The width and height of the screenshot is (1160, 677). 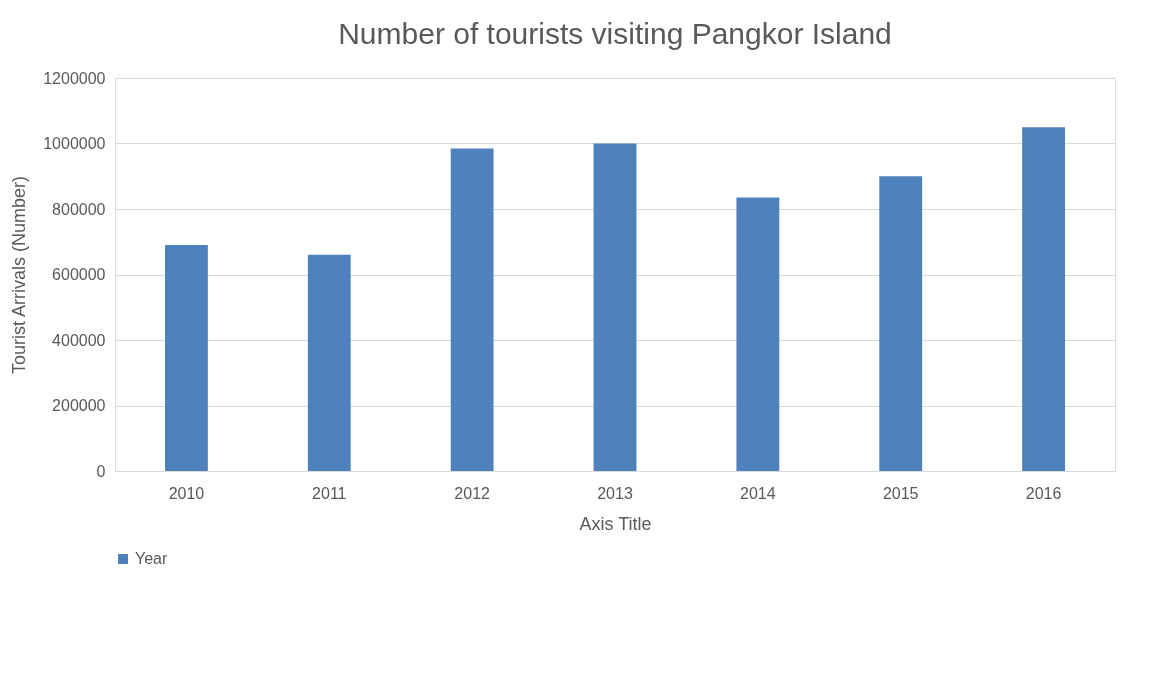 What do you see at coordinates (900, 493) in the screenshot?
I see `x-tick-label: 2015` at bounding box center [900, 493].